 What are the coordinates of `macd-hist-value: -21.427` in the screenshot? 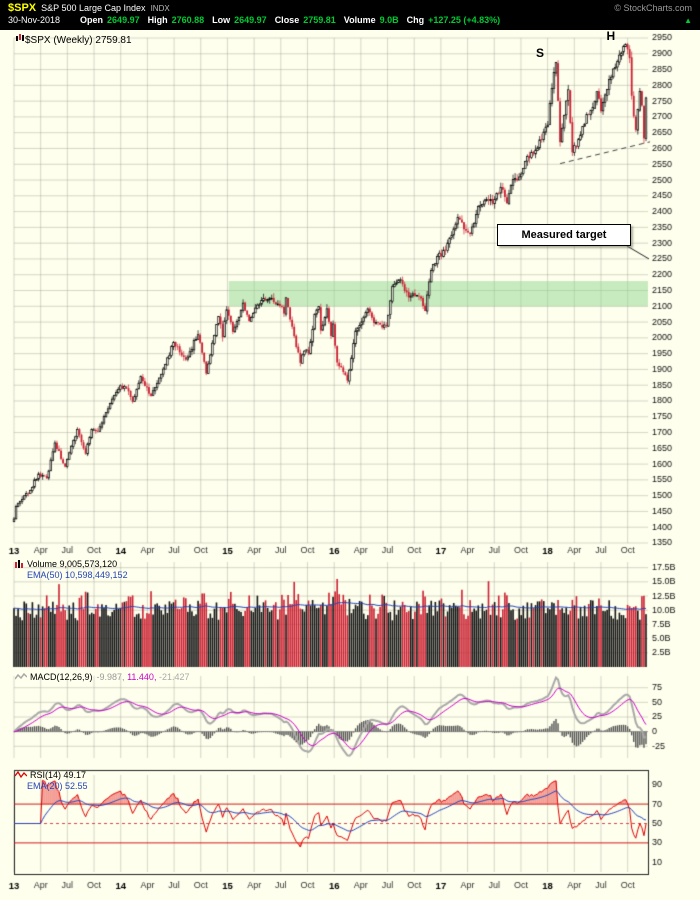 It's located at (174, 677).